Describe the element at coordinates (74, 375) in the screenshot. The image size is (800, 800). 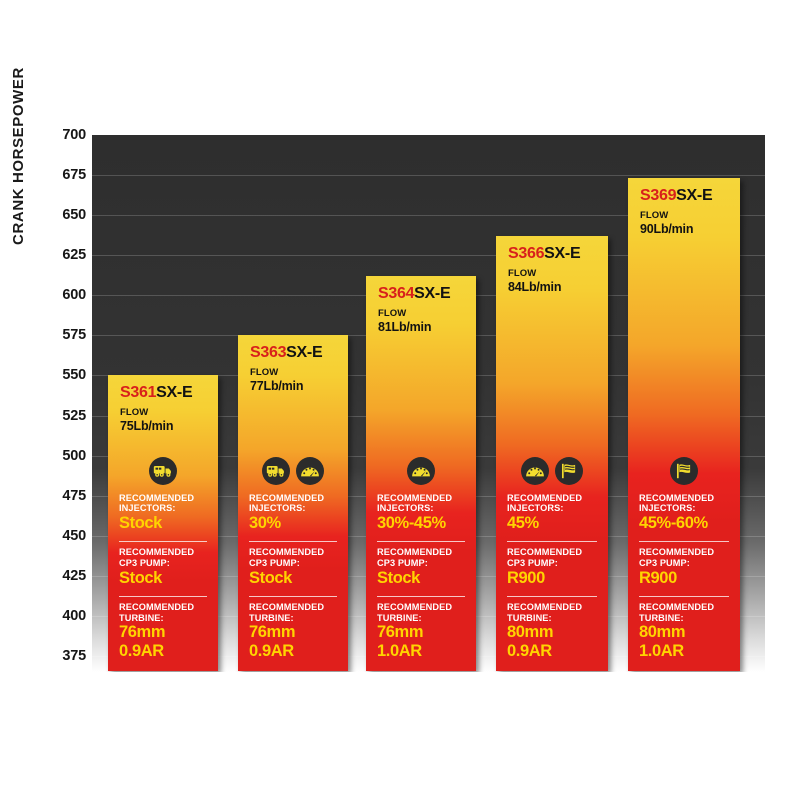
I see `y-axis-tick: 550` at that location.